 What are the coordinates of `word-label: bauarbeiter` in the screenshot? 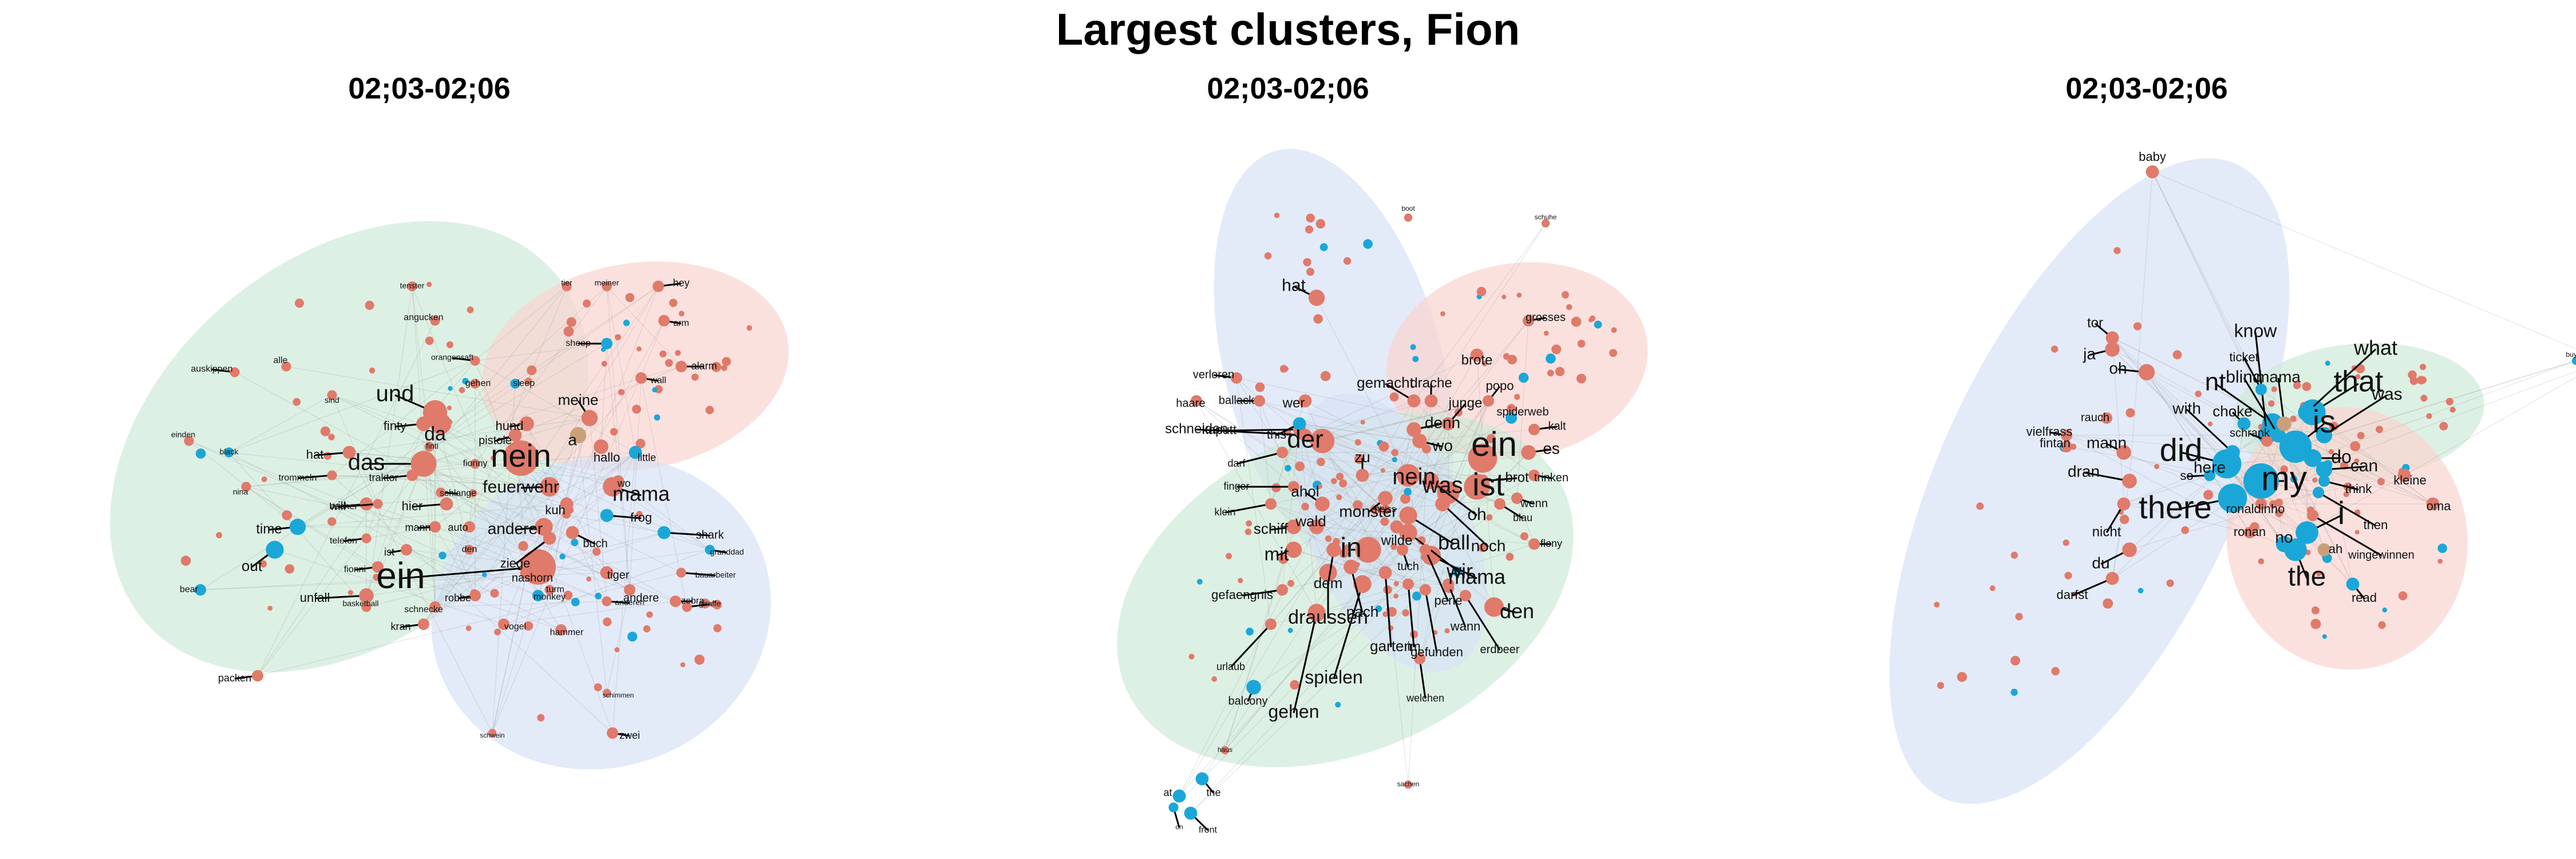 It's located at (716, 575).